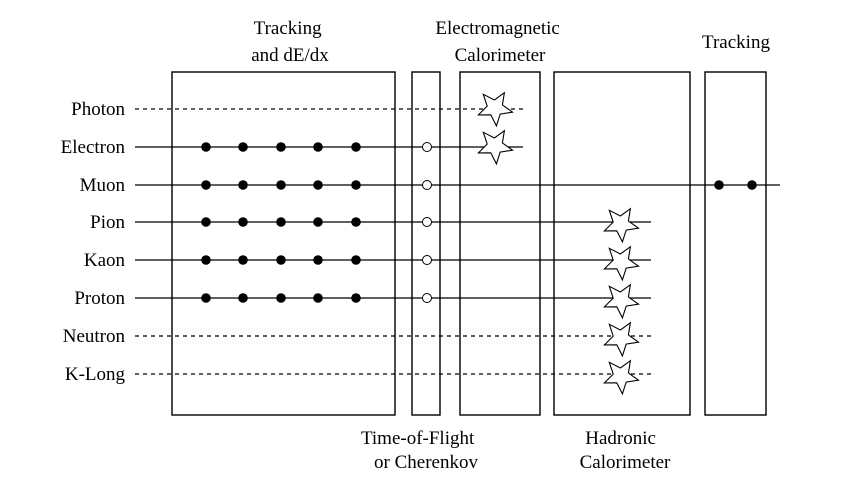 This screenshot has height=485, width=862. I want to click on em-calorimeter-box, so click(500, 243).